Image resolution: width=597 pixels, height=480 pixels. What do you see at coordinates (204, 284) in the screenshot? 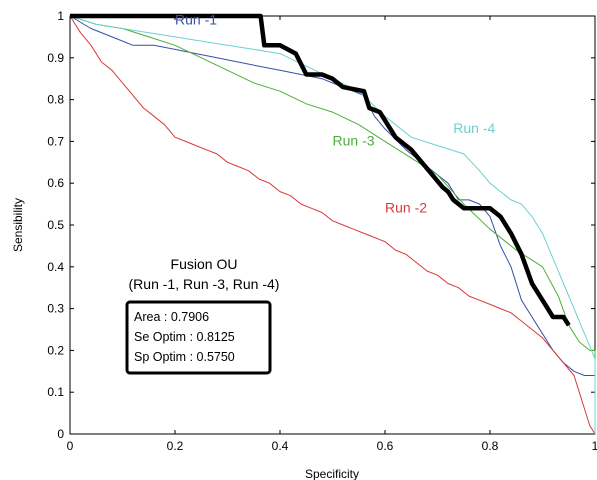
I see `fusion-subtitle: (Run -1, Run -3, Run -4)` at bounding box center [204, 284].